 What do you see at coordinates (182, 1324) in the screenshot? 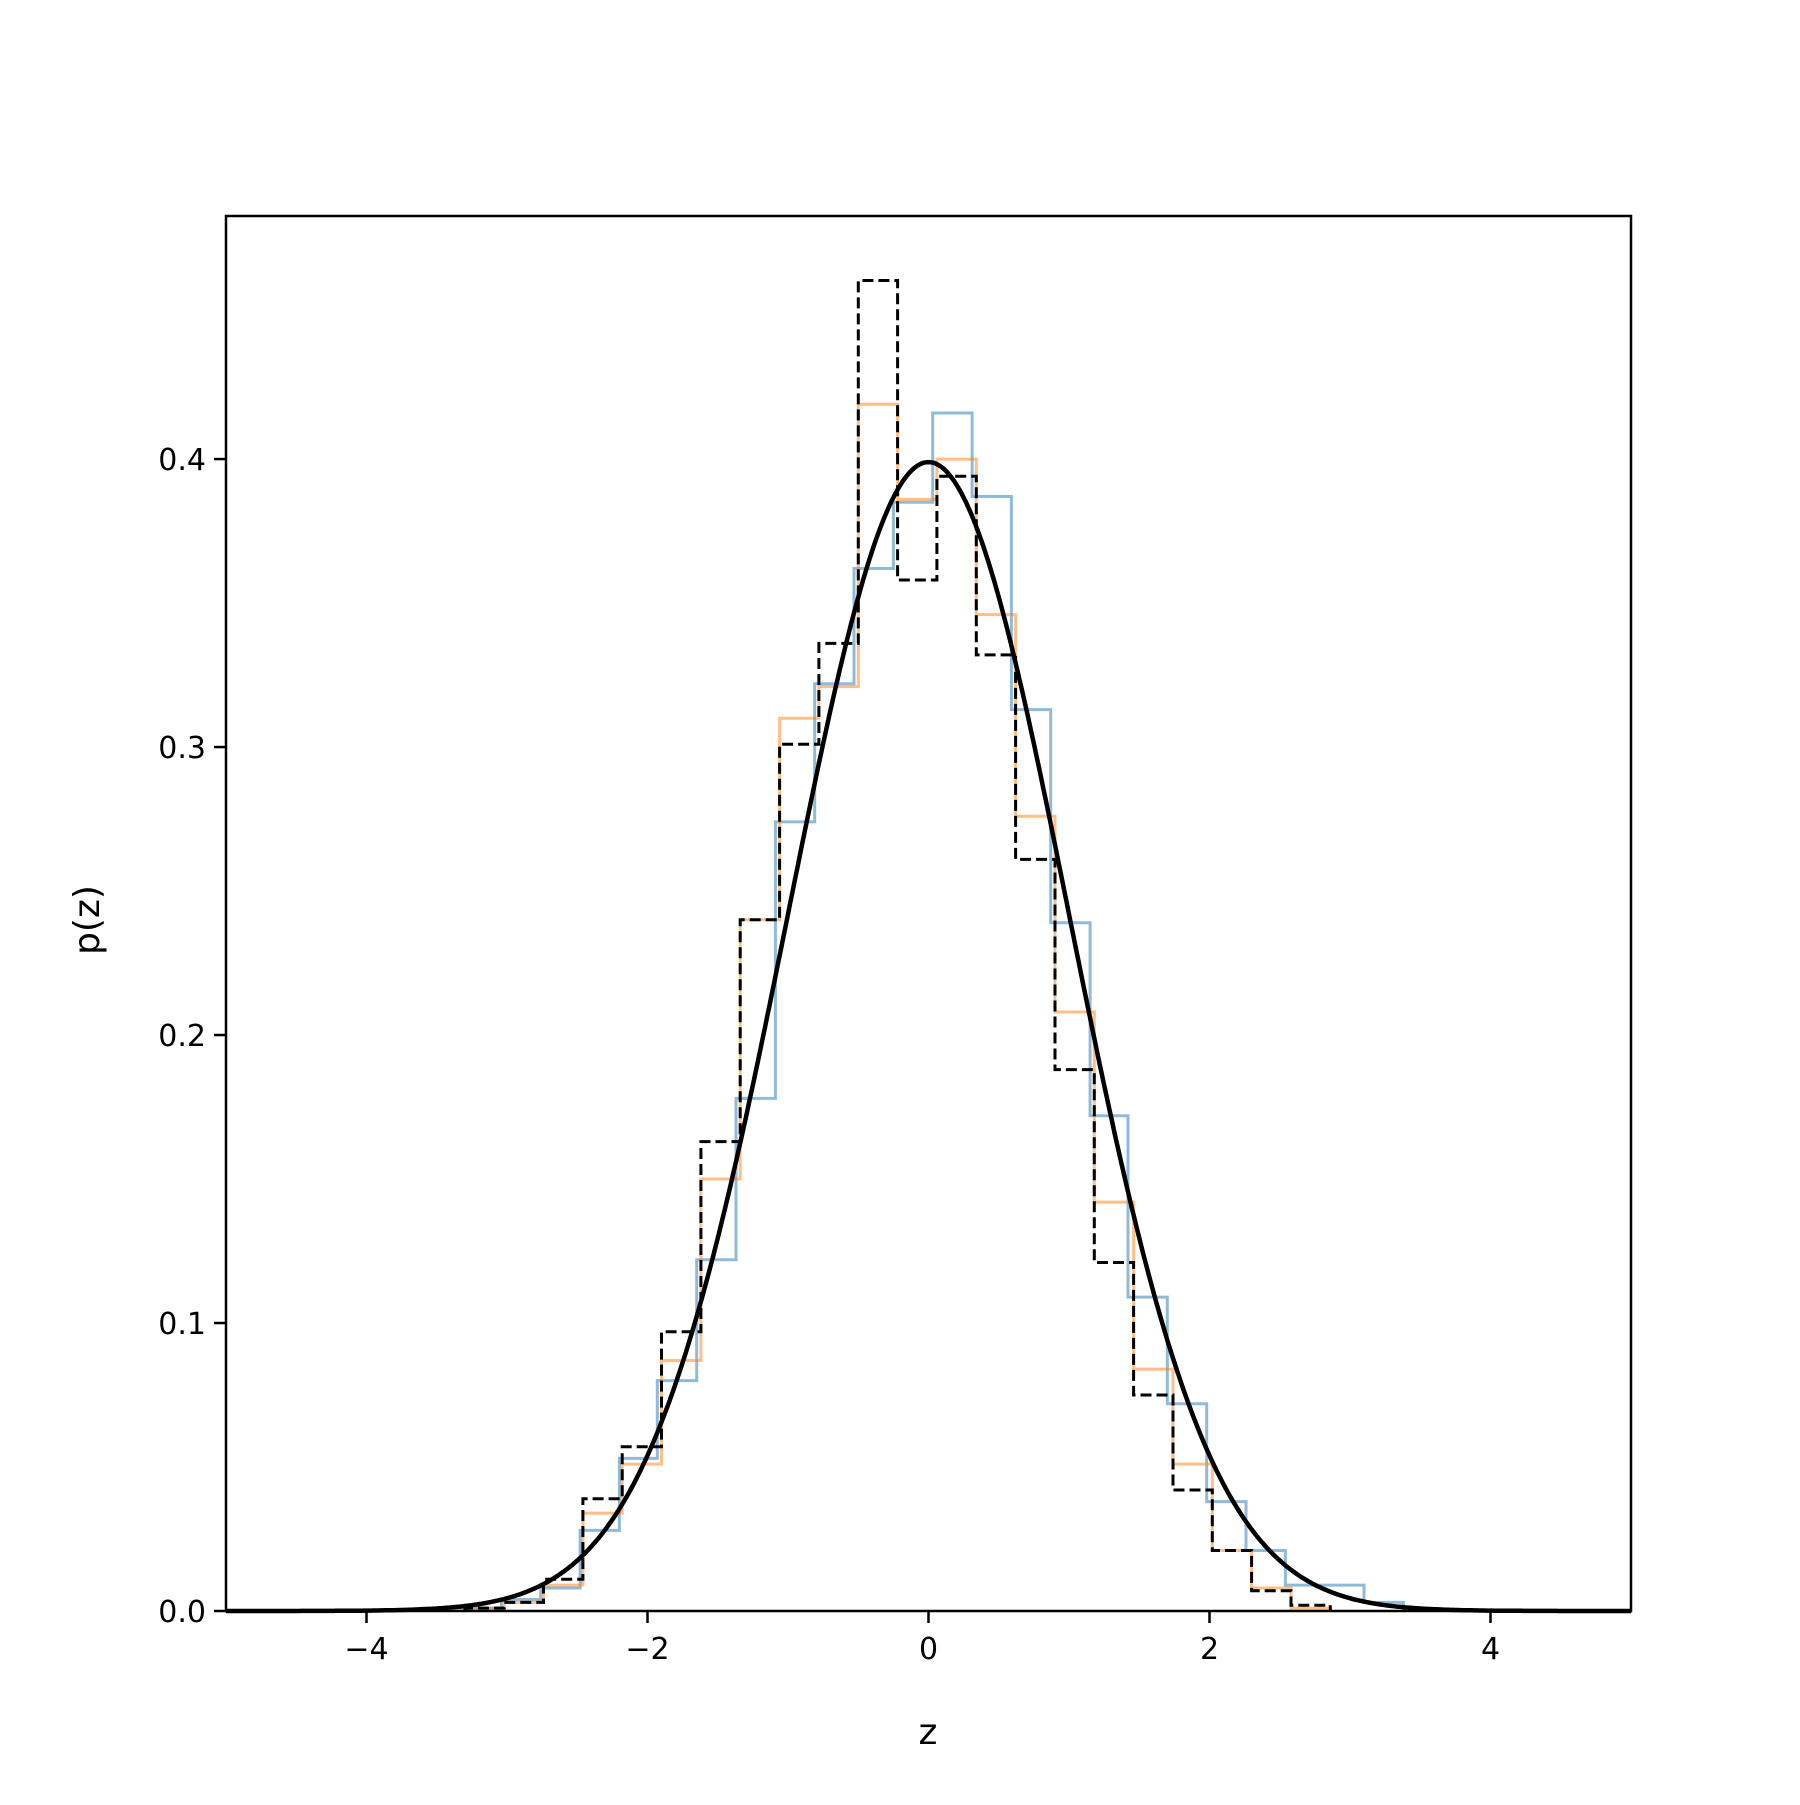
I see `y-tick-label: 0.1` at bounding box center [182, 1324].